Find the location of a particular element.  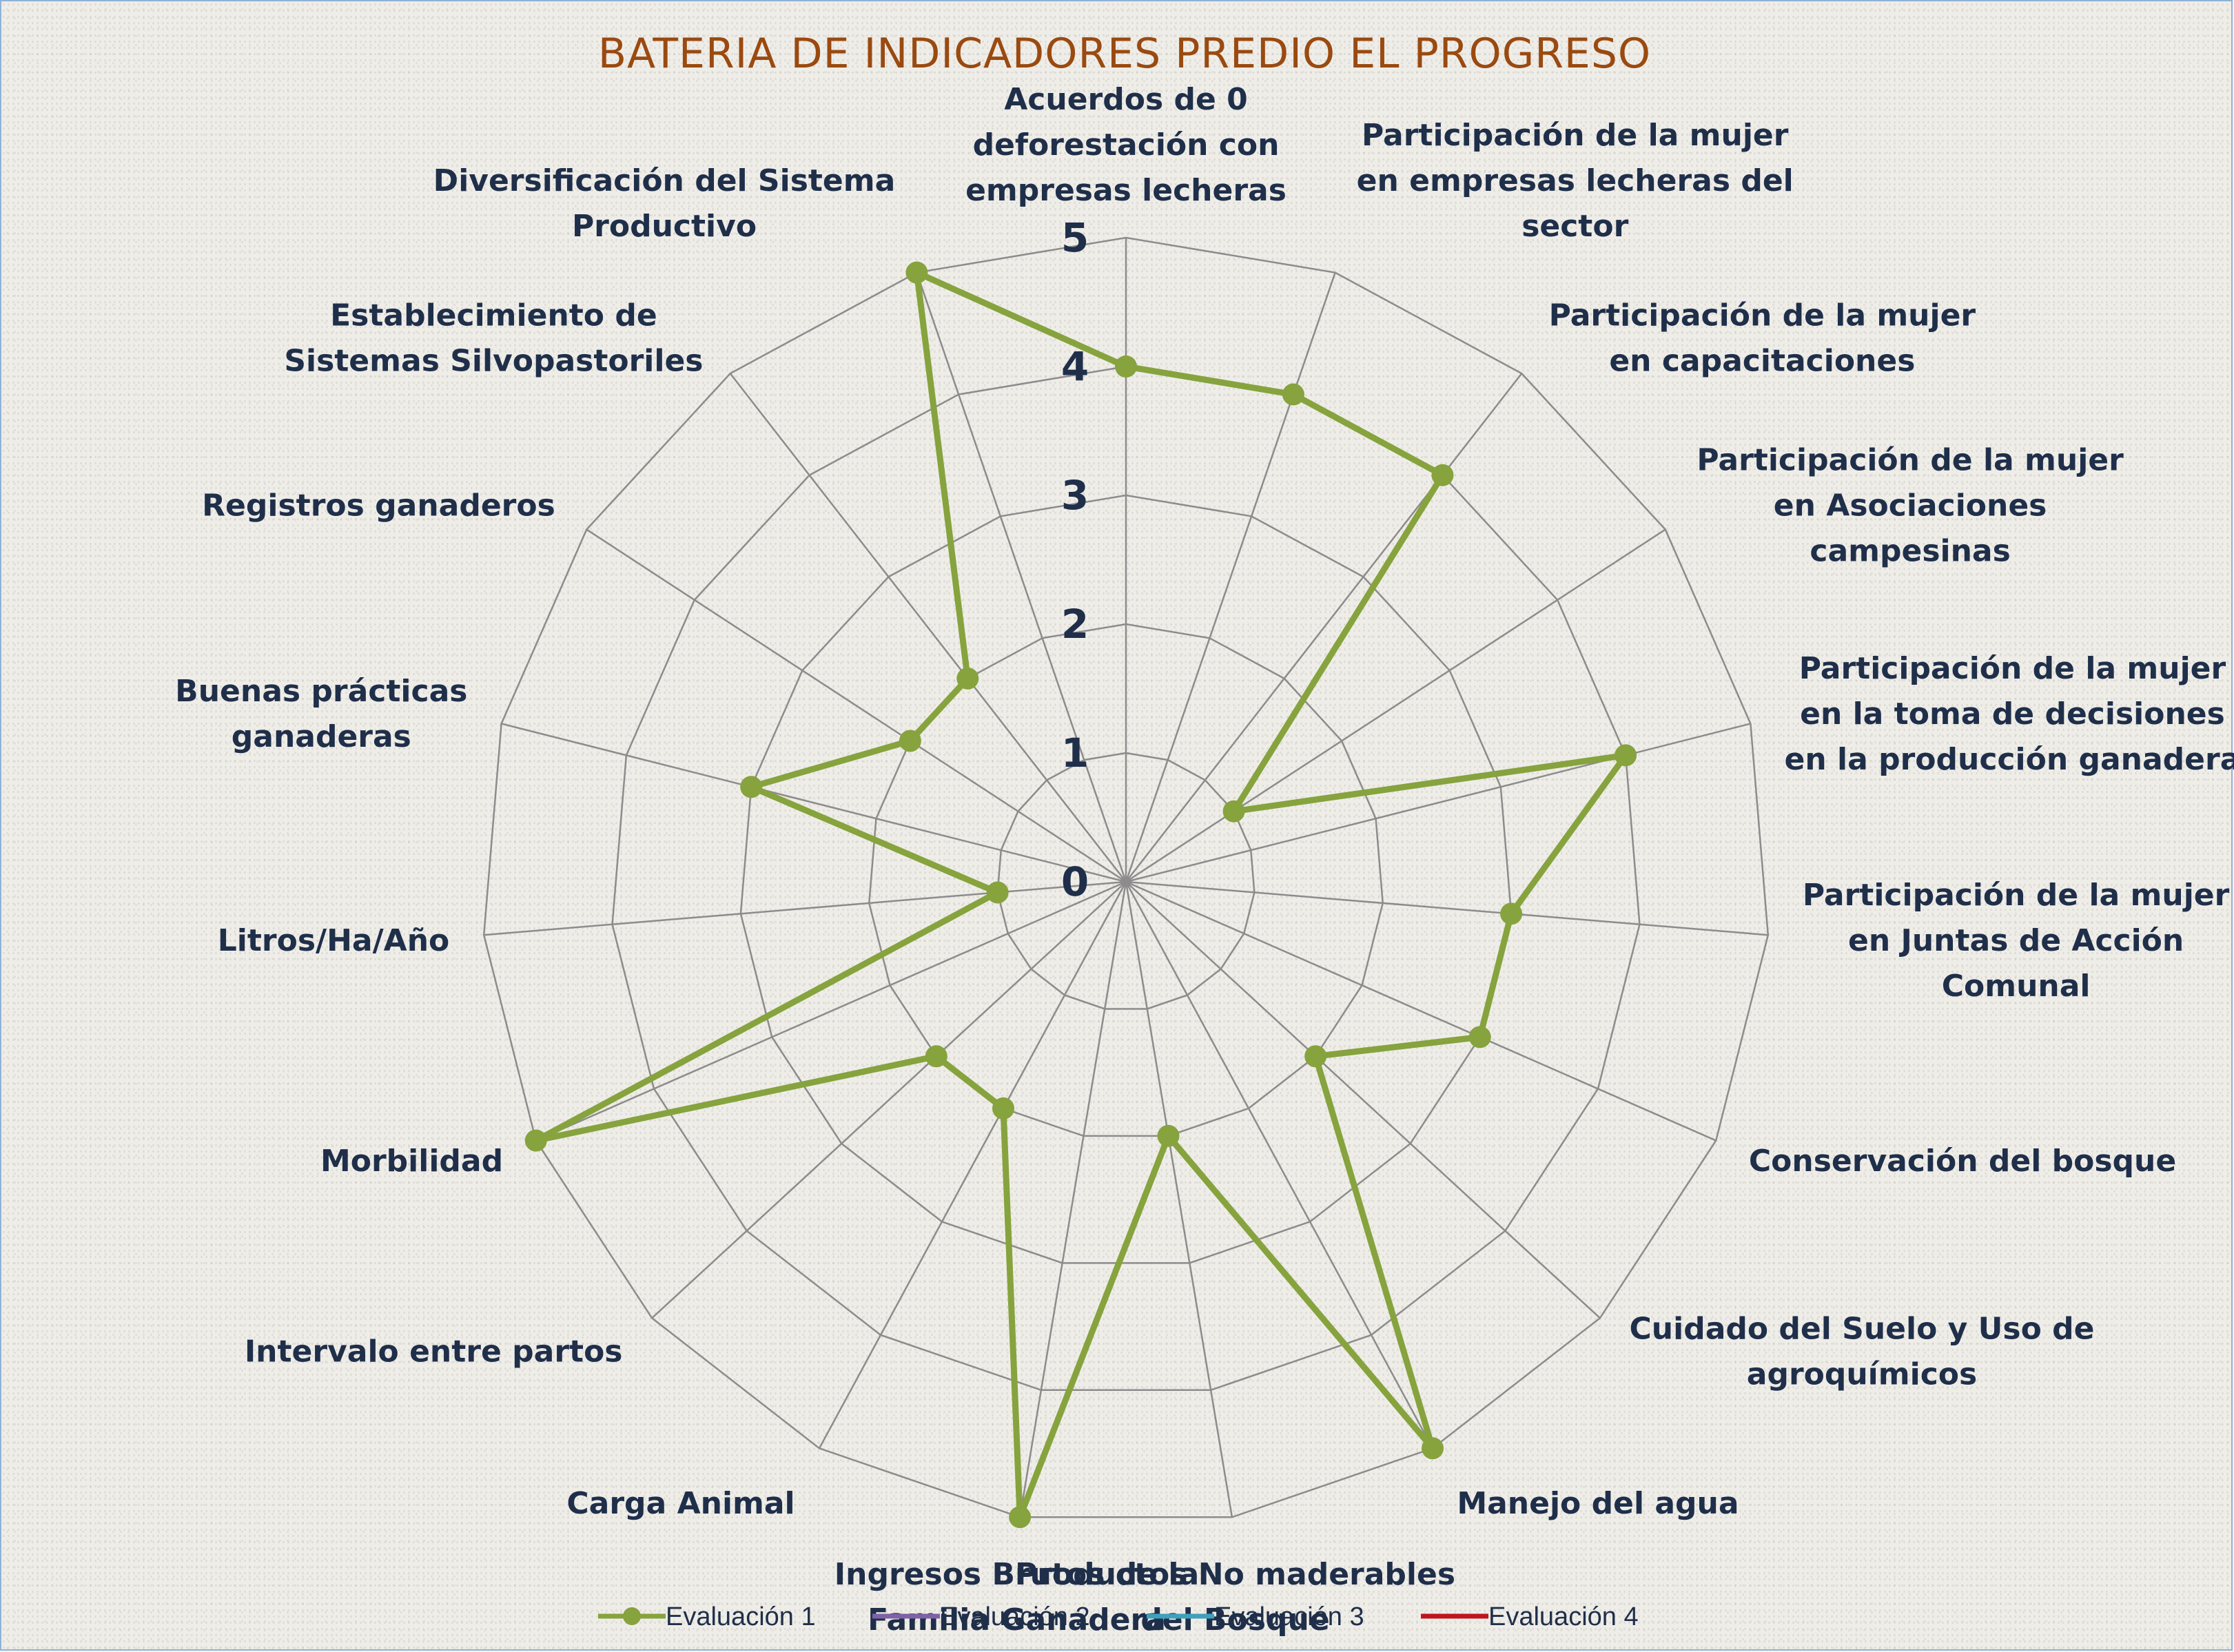

category-label: Ingresos Brutos de la Familia Ganadera is located at coordinates (1016, 1597).